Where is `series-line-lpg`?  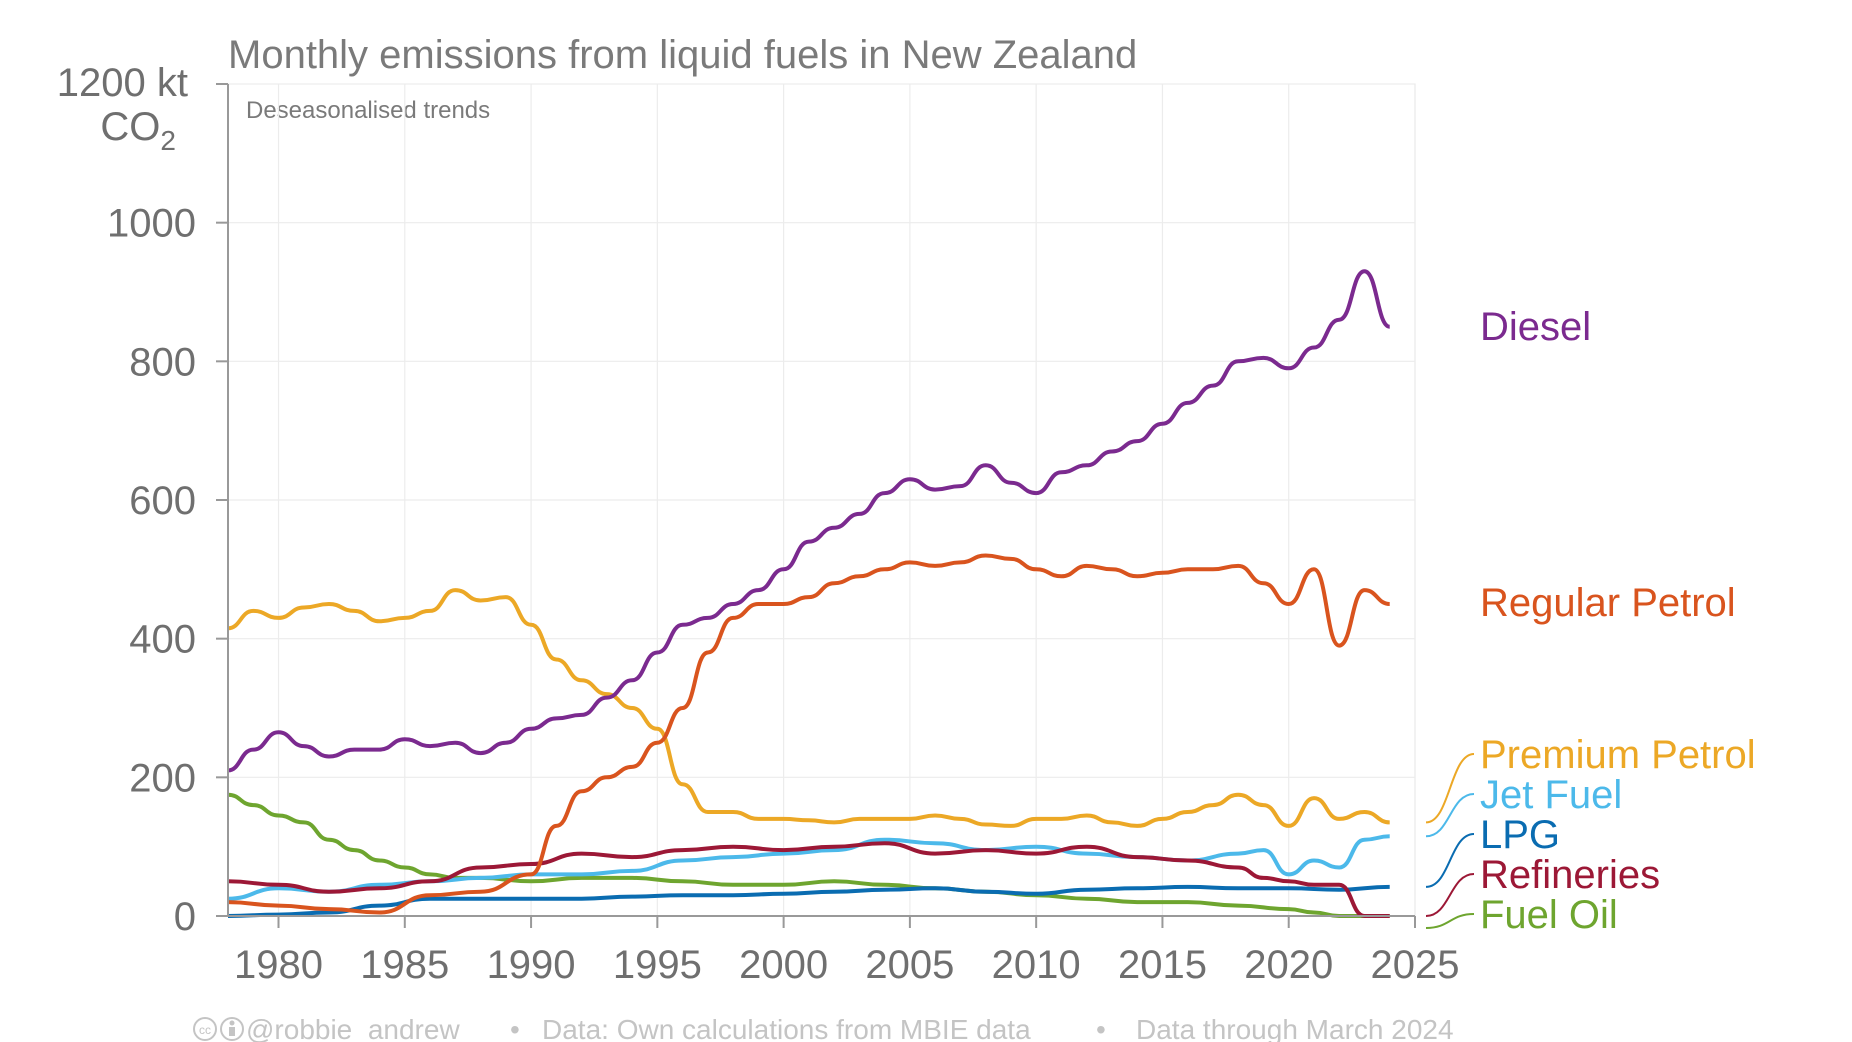
series-line-lpg is located at coordinates (808, 901).